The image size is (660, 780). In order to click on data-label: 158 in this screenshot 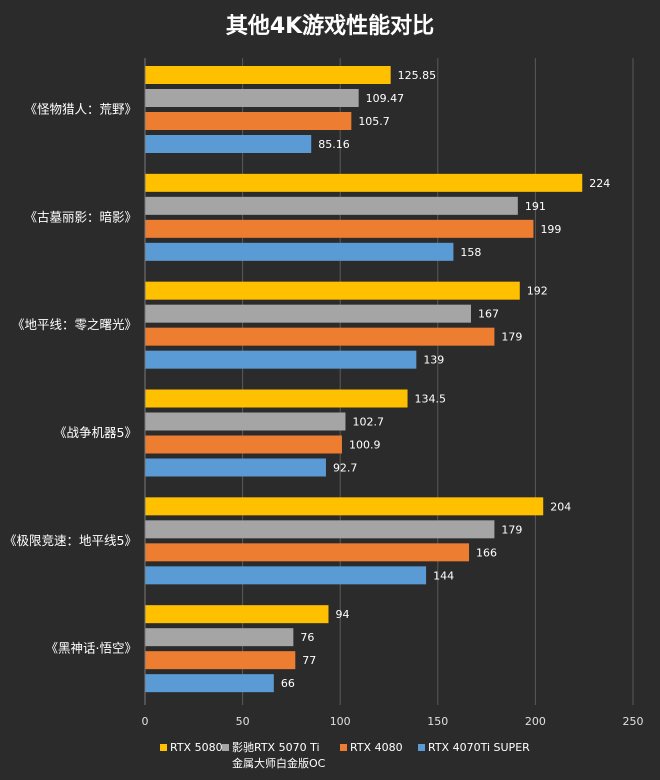, I will do `click(470, 252)`.